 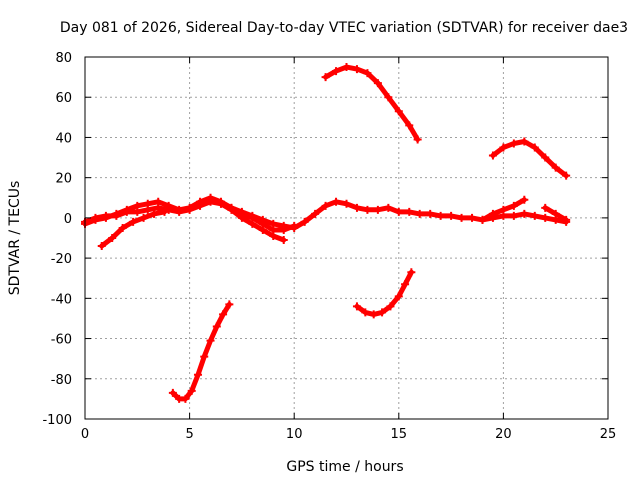 What do you see at coordinates (85, 434) in the screenshot?
I see `x-tick-label: 0` at bounding box center [85, 434].